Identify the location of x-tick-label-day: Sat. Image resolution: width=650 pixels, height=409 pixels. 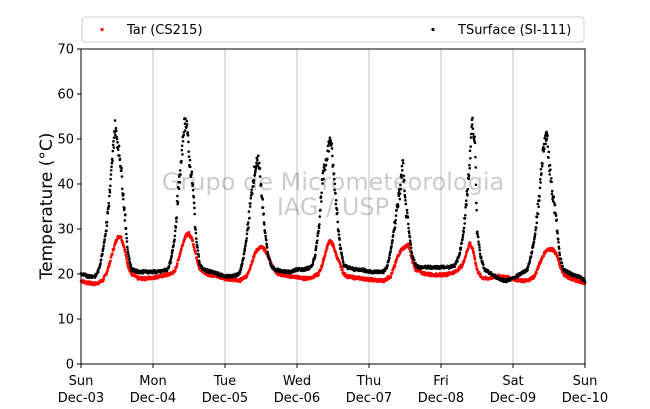
(512, 381).